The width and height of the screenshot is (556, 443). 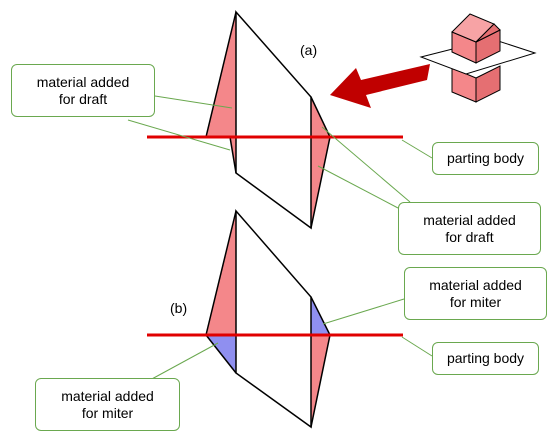 I want to click on callout-parting-bottom: parting body, so click(x=485, y=358).